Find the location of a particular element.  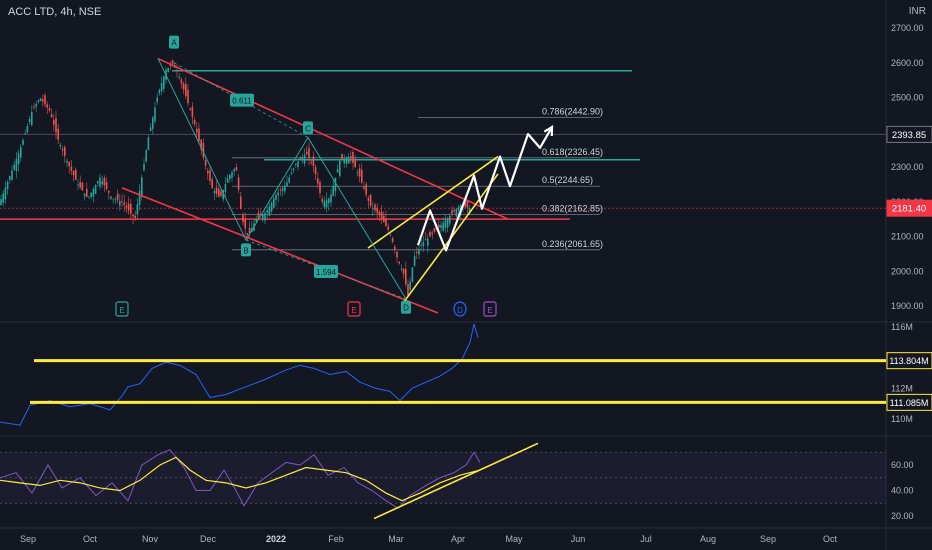

x-tick-label: Dec is located at coordinates (208, 539).